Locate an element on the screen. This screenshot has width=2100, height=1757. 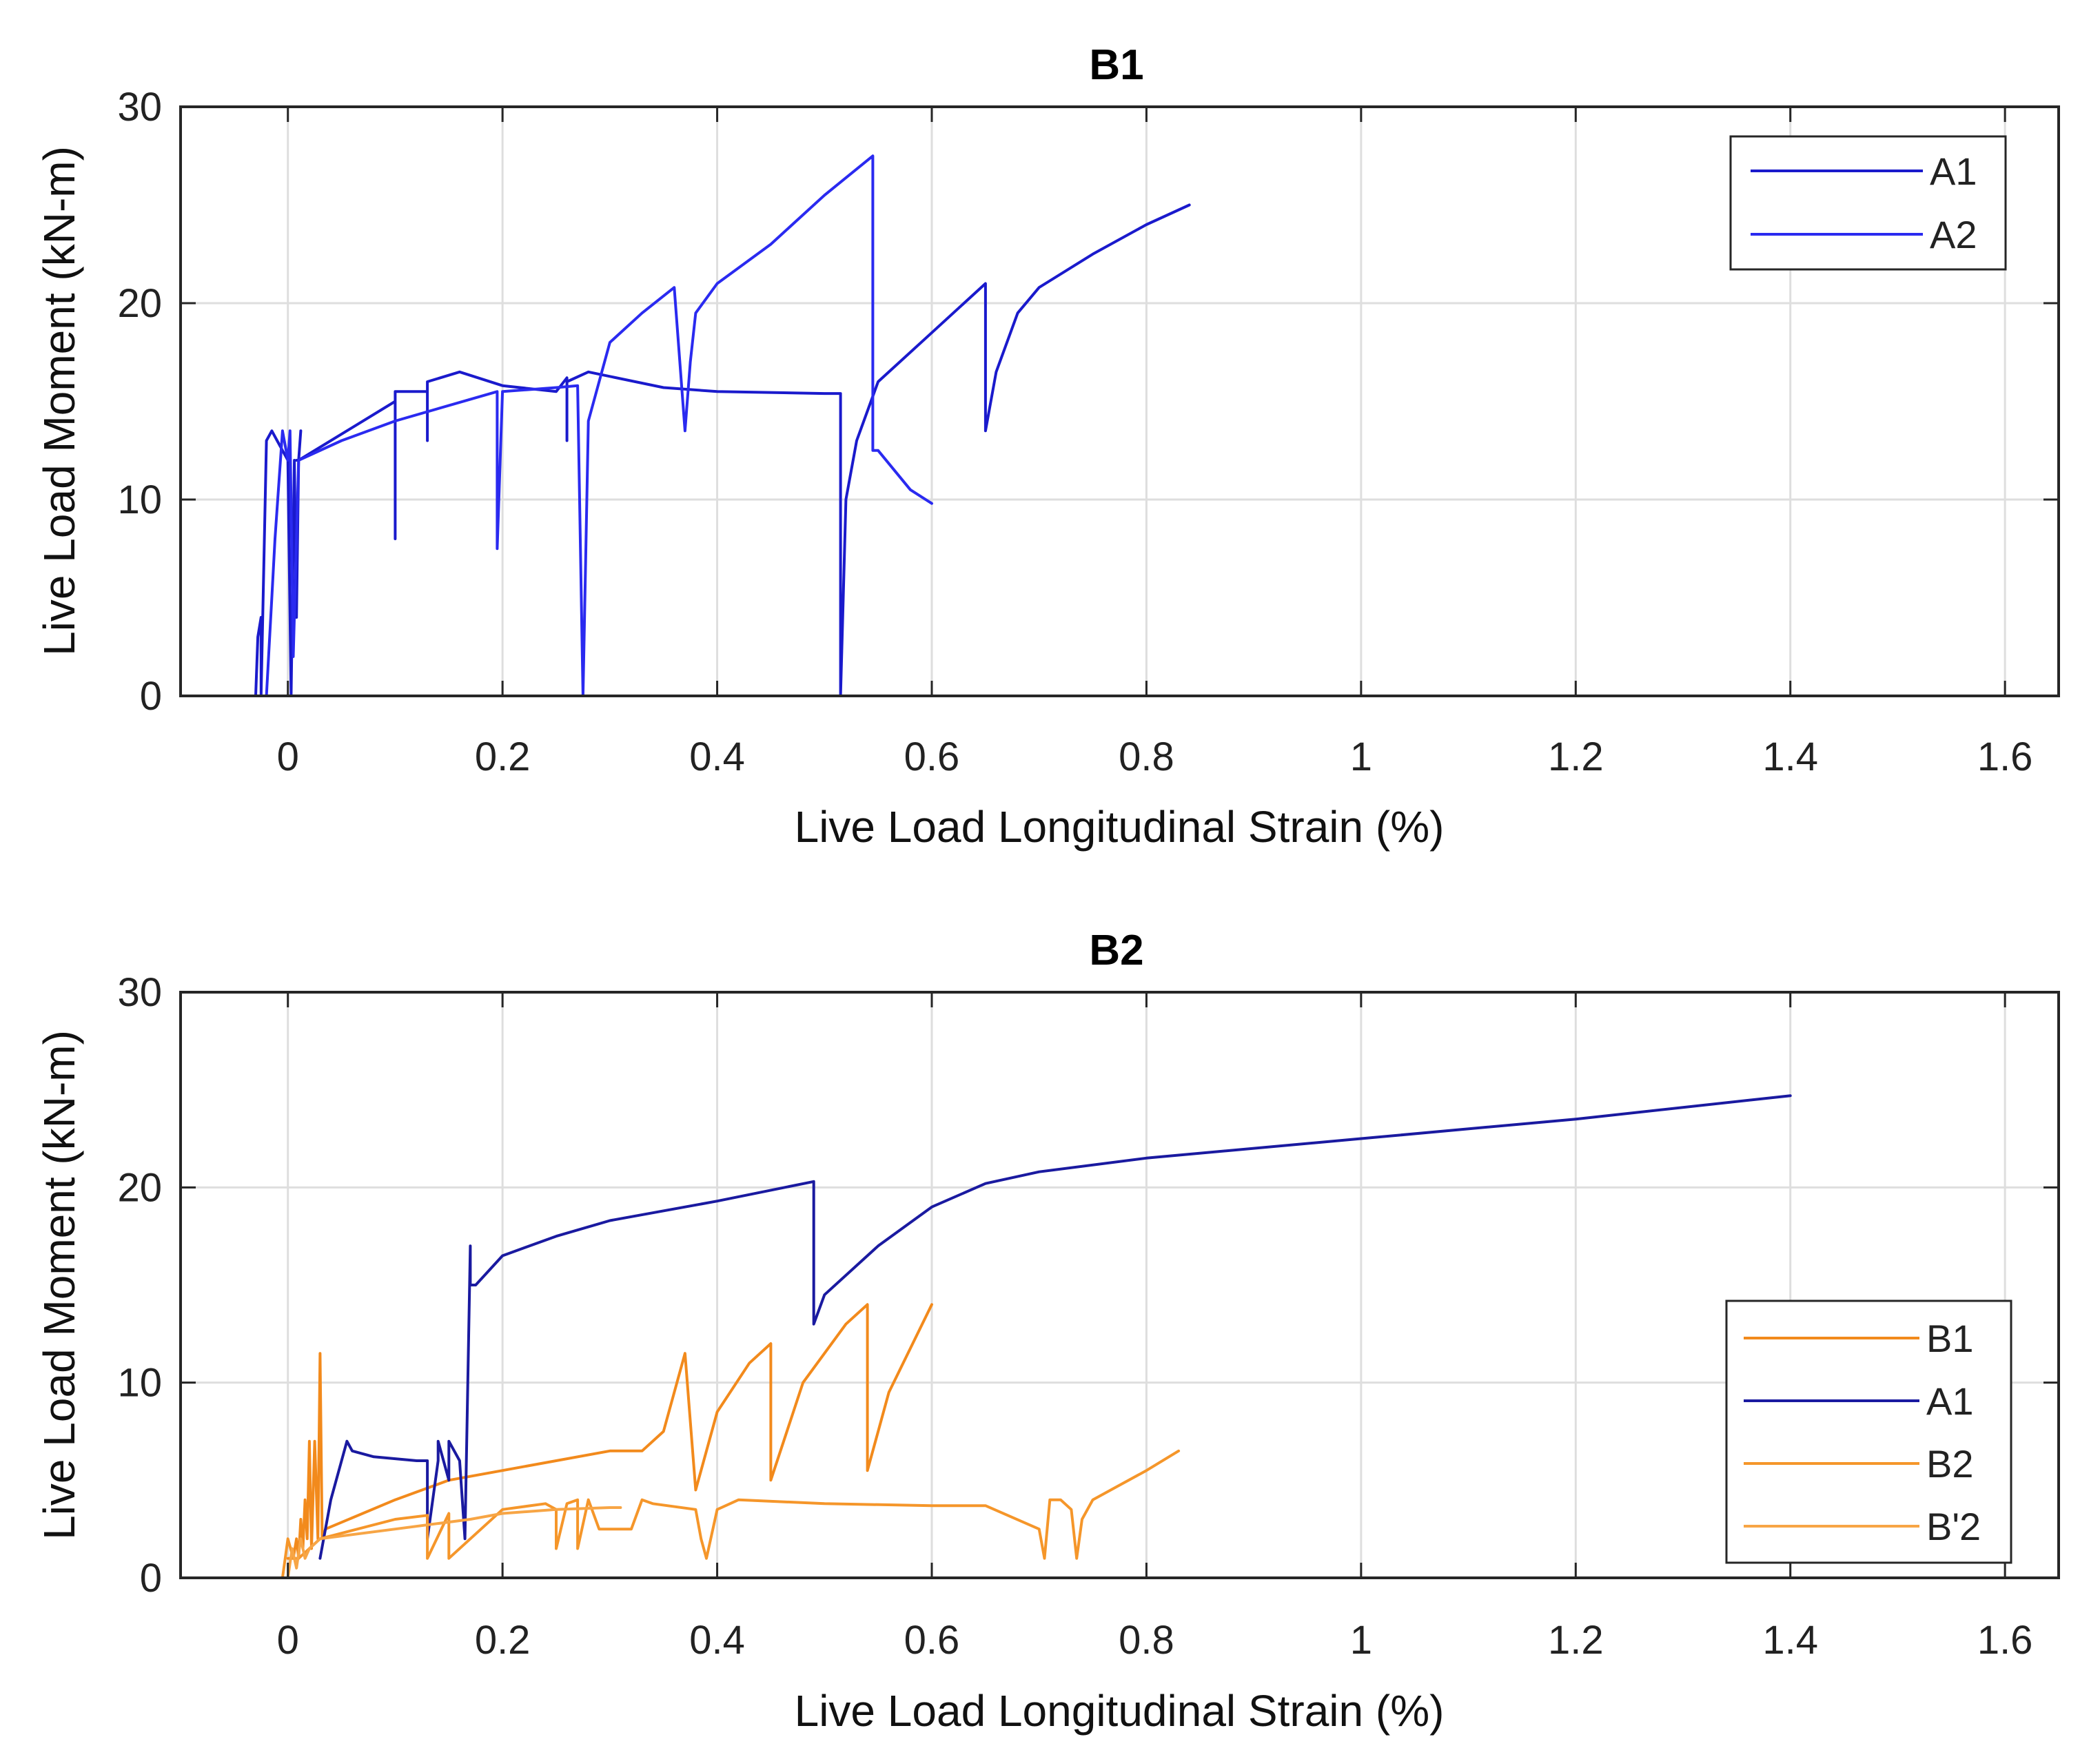
chart-title-b1: B1 is located at coordinates (1116, 65).